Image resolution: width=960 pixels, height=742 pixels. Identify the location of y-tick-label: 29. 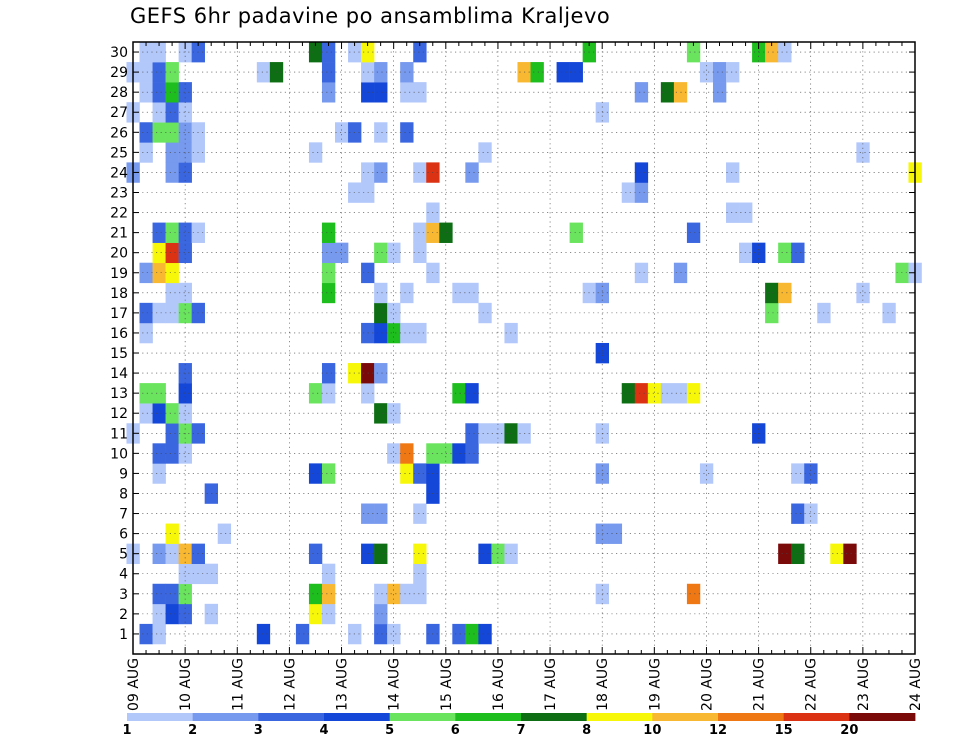
(119, 73).